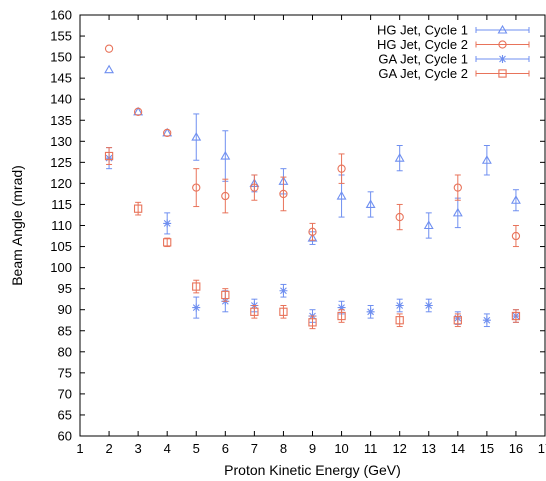 Image resolution: width=546 pixels, height=481 pixels. Describe the element at coordinates (422, 44) in the screenshot. I see `legend-label: HG Jet, Cycle 2` at that location.